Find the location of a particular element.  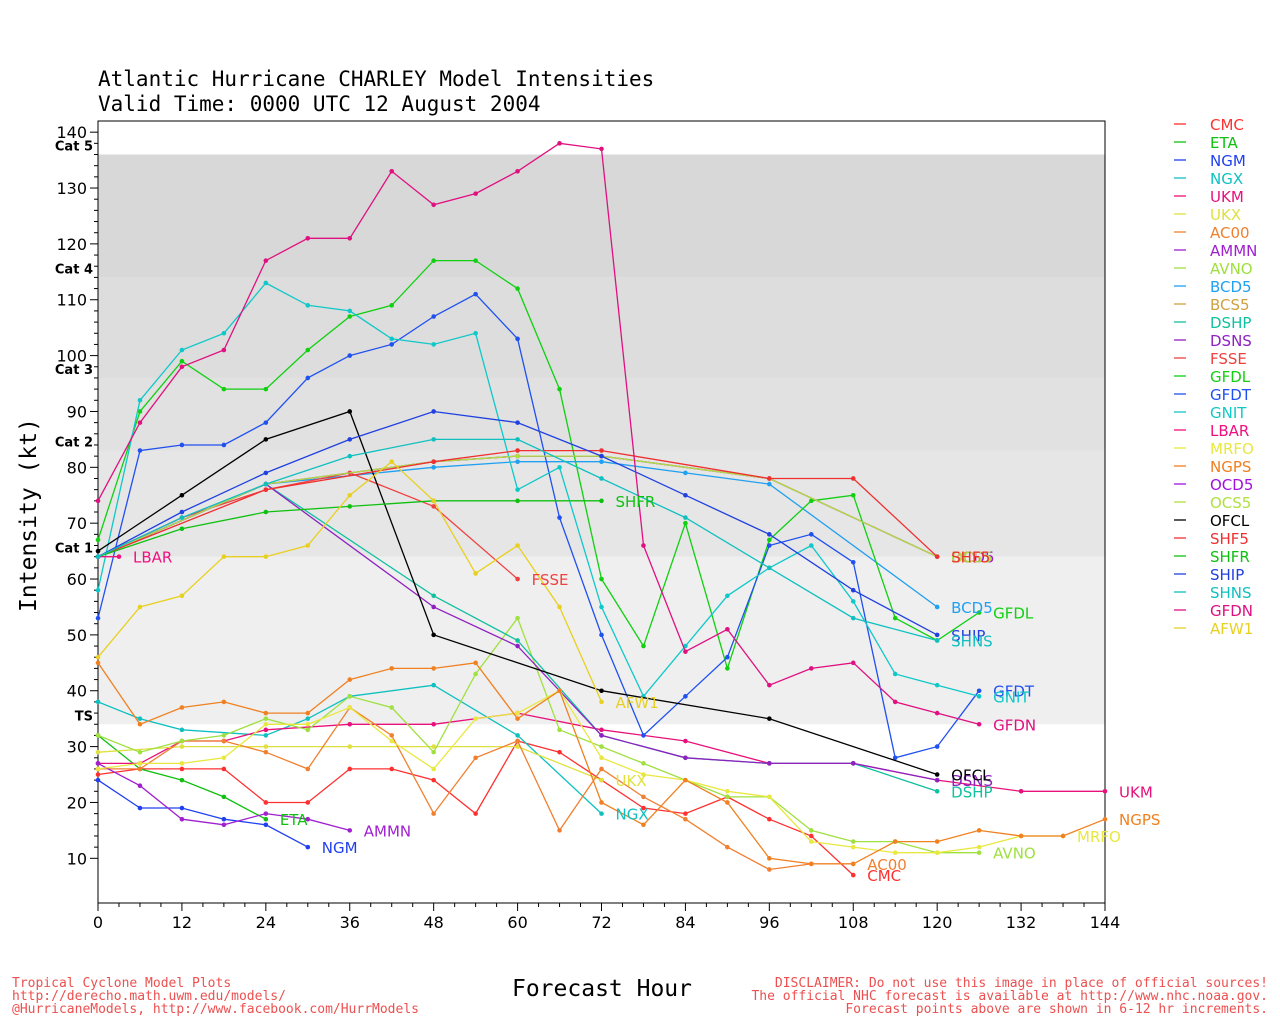

series-line is located at coordinates (517, 534).